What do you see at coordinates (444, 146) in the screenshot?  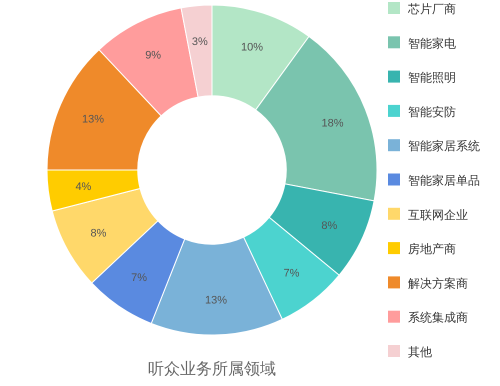 I see `legend-label: 智能家居系统` at bounding box center [444, 146].